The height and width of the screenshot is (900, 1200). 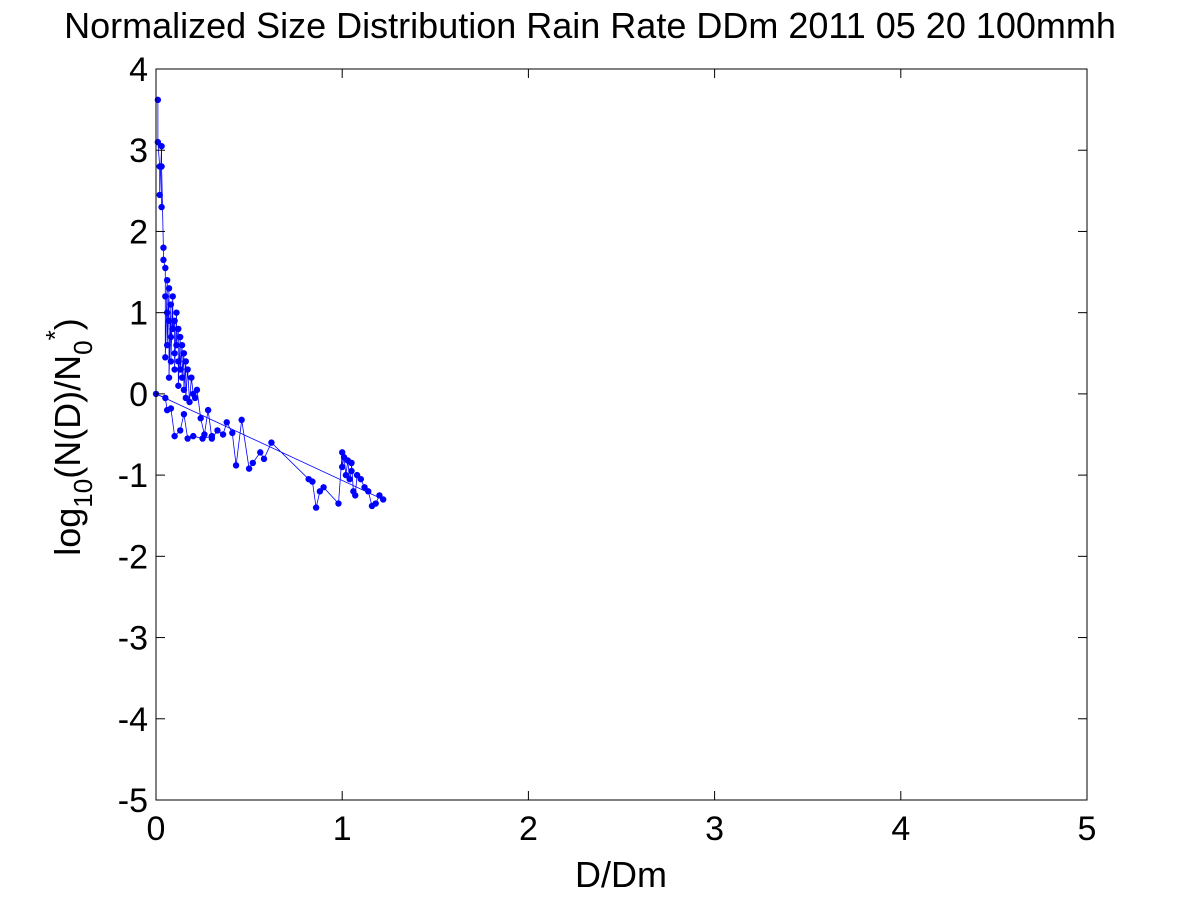 What do you see at coordinates (133, 557) in the screenshot?
I see `y-tick-label: -2` at bounding box center [133, 557].